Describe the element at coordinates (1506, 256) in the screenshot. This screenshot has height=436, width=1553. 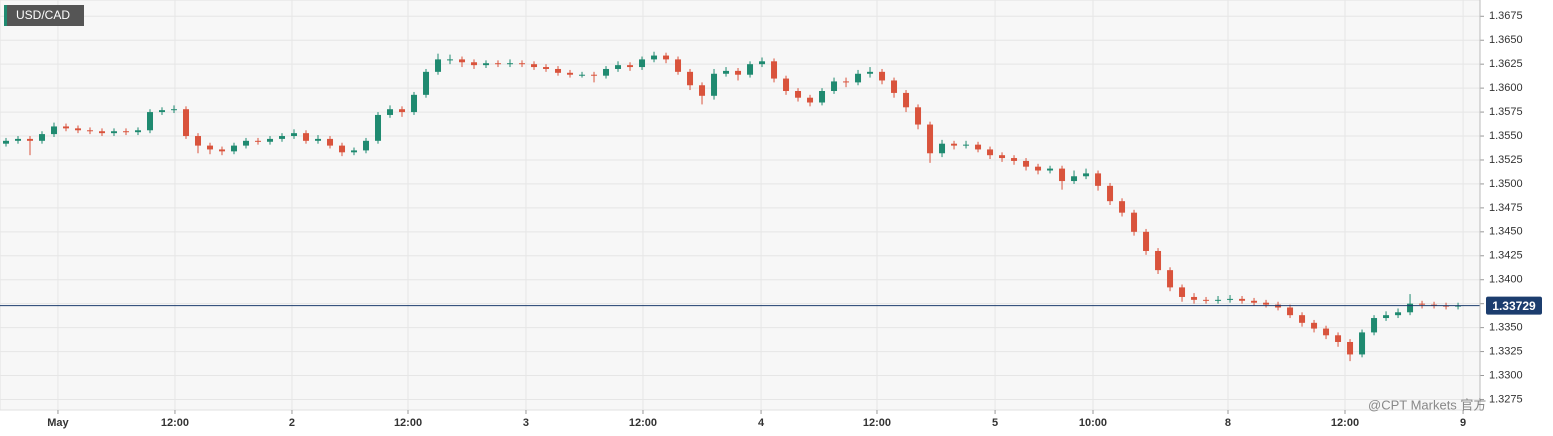
I see `y-tick-label: 1.3425` at that location.